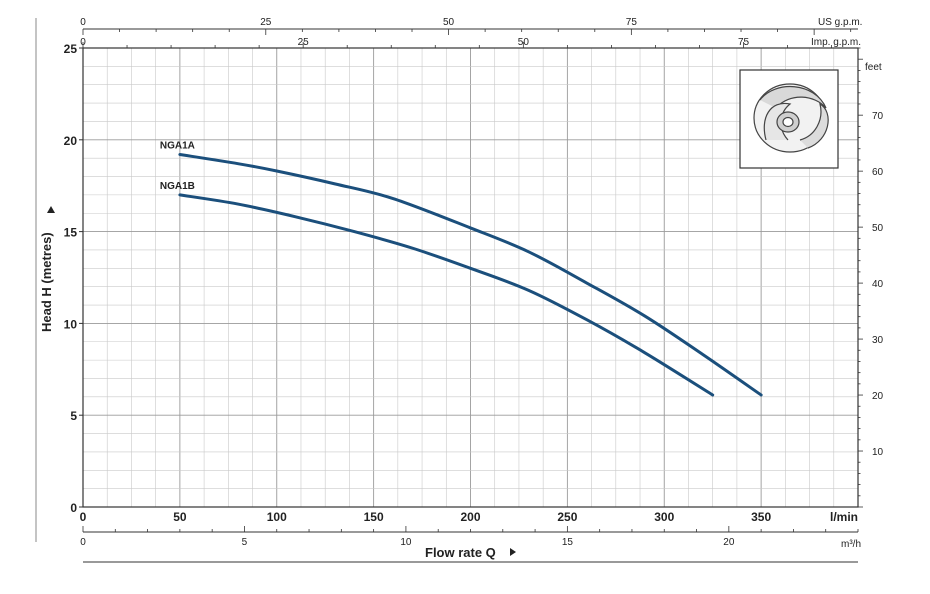 The image size is (930, 594). Describe the element at coordinates (71, 141) in the screenshot. I see `y-tick-label: 20` at that location.